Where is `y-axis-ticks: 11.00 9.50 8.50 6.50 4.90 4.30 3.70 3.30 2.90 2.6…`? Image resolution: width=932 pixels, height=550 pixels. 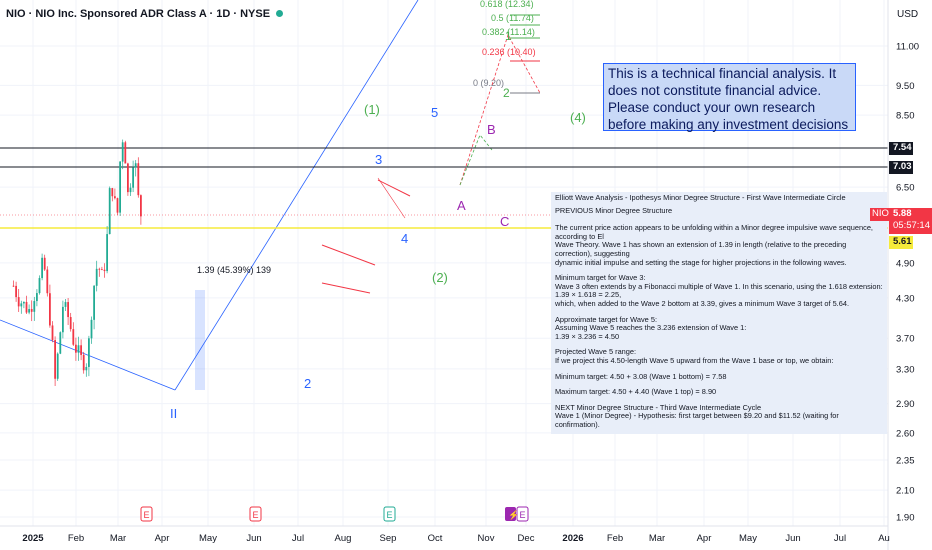 y-axis-ticks: 11.00 9.50 8.50 6.50 4.90 4.30 3.70 3.30 2.90 2.6… is located at coordinates (907, 283).